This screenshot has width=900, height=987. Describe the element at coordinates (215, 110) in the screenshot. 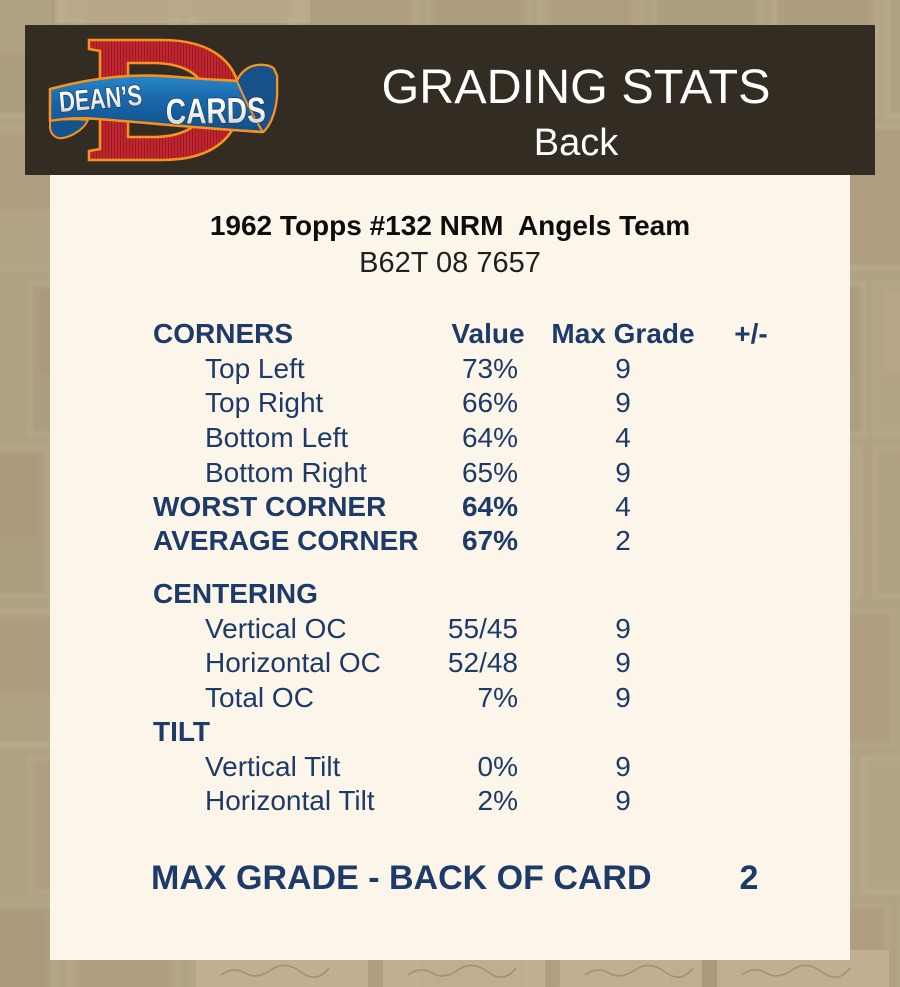

I see `svg-text: CARDS` at that location.